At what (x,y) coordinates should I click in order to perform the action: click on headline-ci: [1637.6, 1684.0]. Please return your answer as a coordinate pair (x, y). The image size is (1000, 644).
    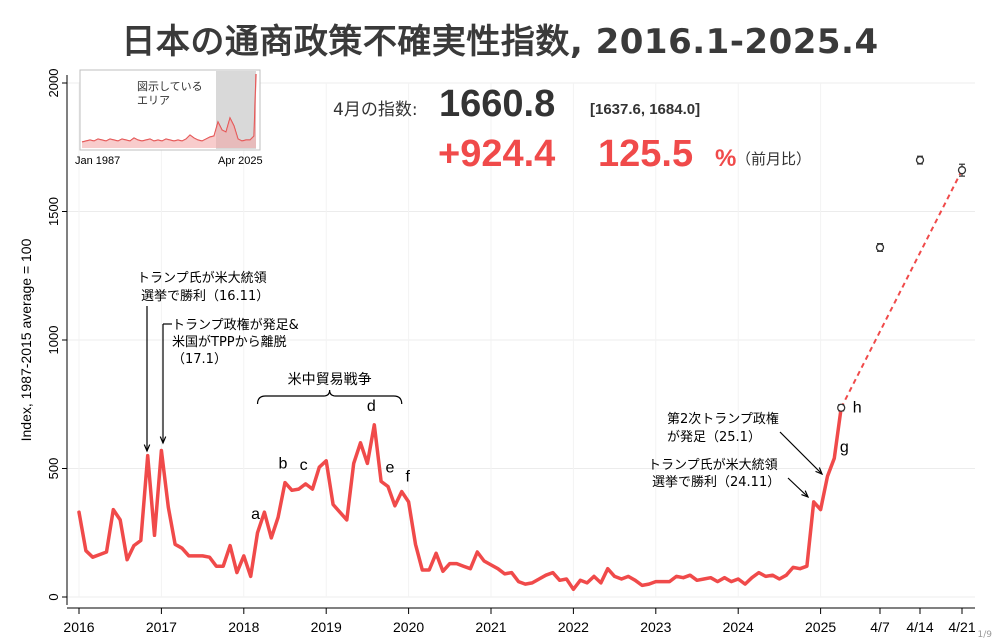
    Looking at the image, I should click on (645, 109).